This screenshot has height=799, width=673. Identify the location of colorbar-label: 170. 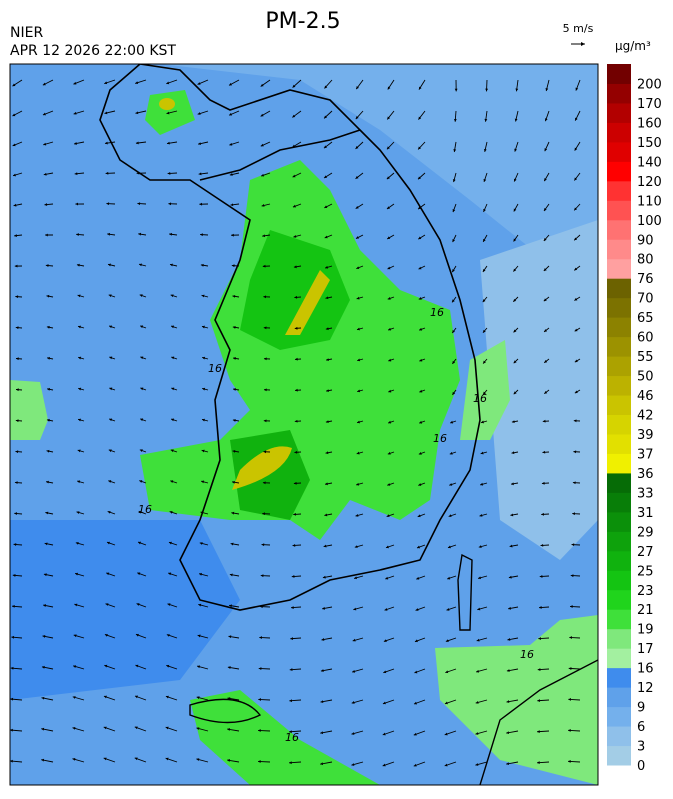
(649, 104).